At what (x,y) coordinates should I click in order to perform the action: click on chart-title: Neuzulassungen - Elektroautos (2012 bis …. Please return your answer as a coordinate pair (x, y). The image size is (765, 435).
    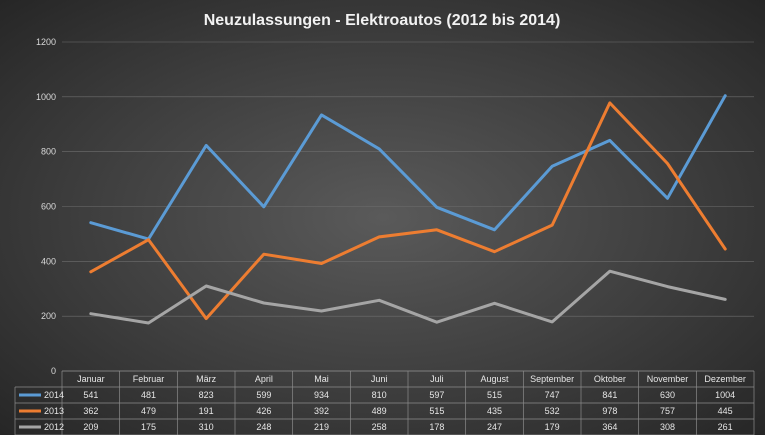
    Looking at the image, I should click on (382, 20).